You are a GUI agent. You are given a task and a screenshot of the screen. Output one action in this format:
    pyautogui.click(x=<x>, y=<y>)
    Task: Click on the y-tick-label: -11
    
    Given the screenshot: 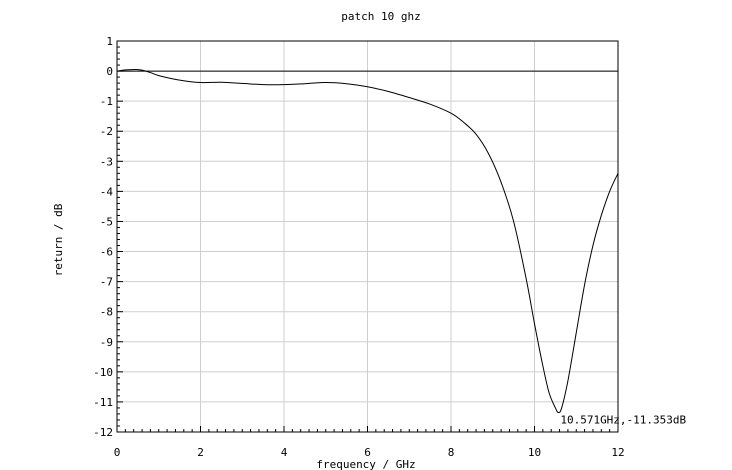 What is the action you would take?
    pyautogui.click(x=103, y=402)
    